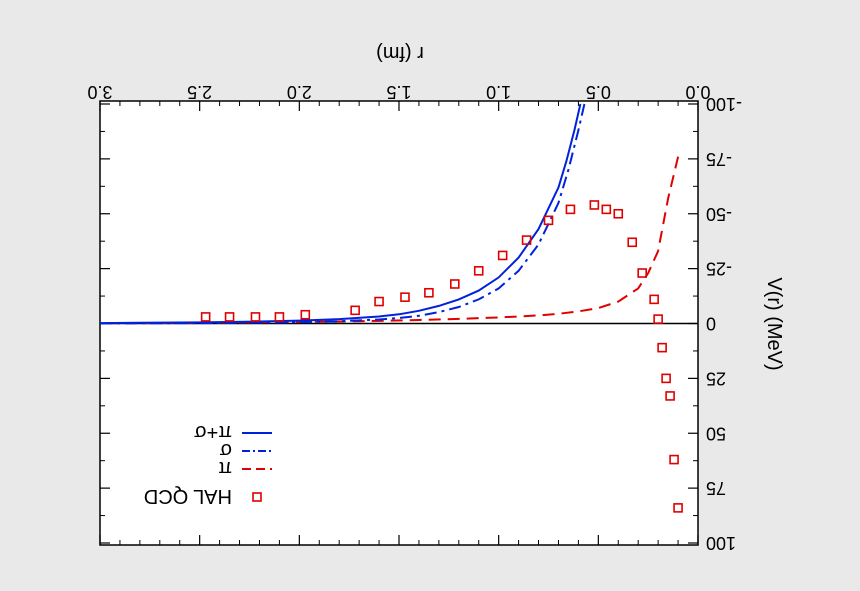 The height and width of the screenshot is (591, 860). Describe the element at coordinates (697, 92) in the screenshot. I see `x-tick-label: 0.0` at that location.